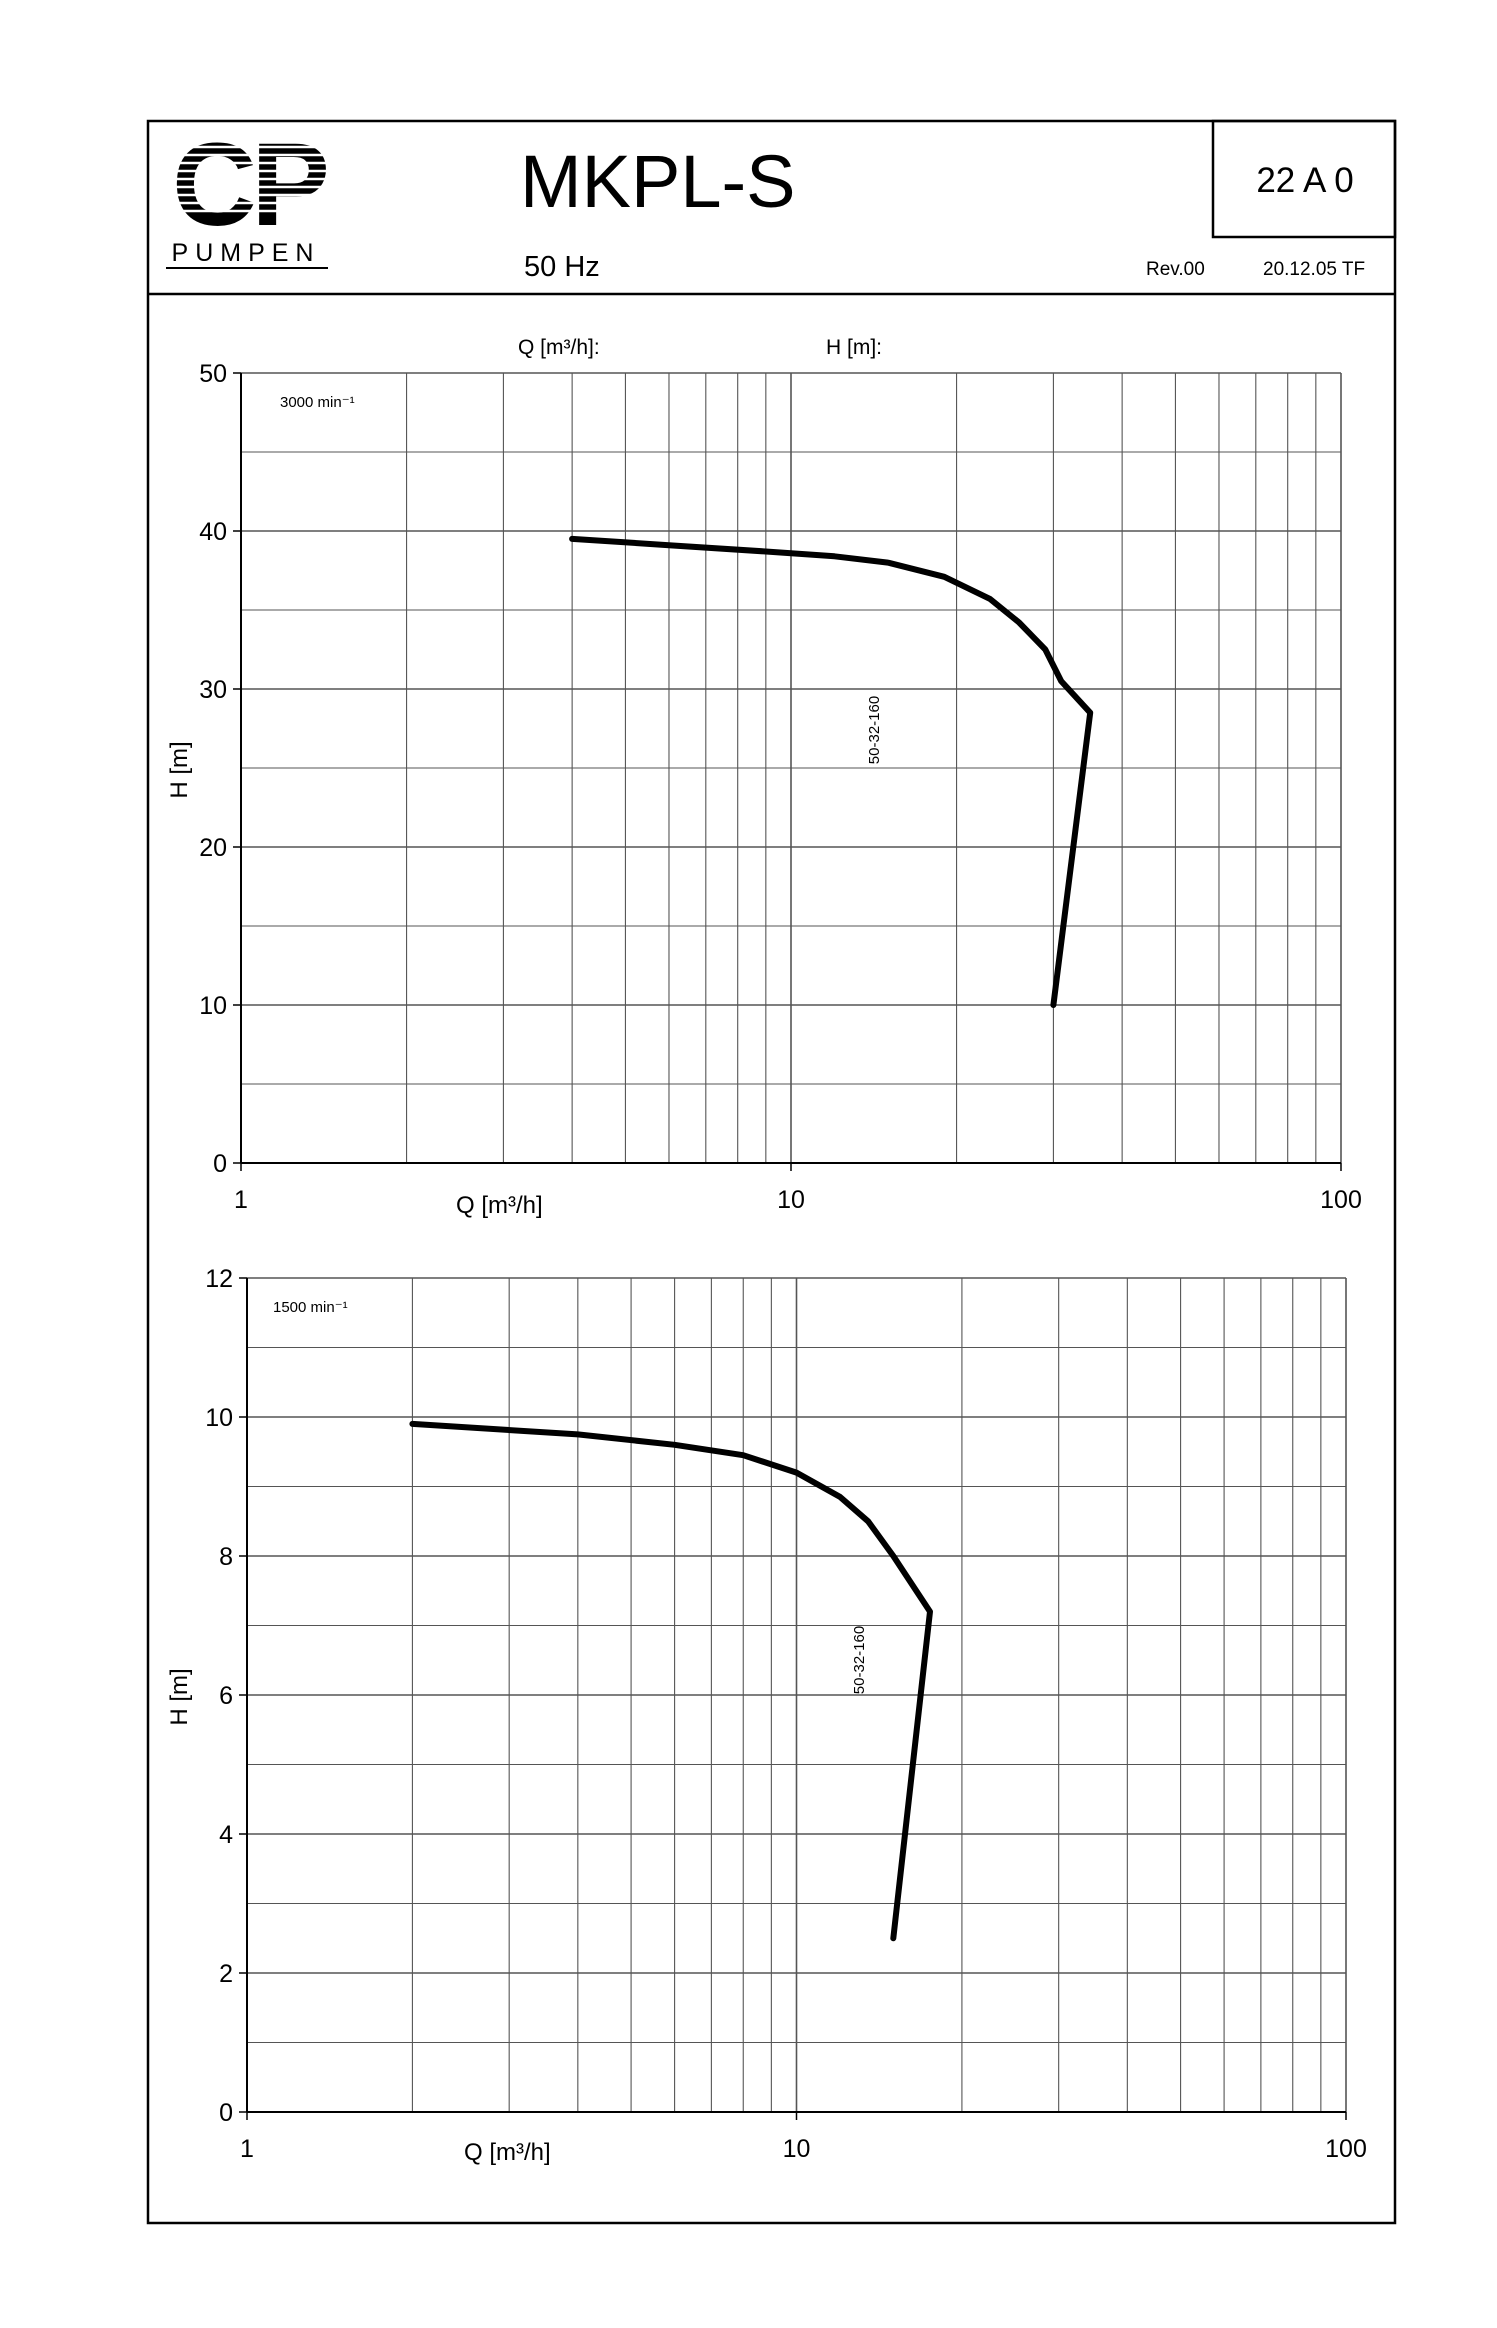  What do you see at coordinates (854, 347) in the screenshot?
I see `h-header-label: H [m]:` at bounding box center [854, 347].